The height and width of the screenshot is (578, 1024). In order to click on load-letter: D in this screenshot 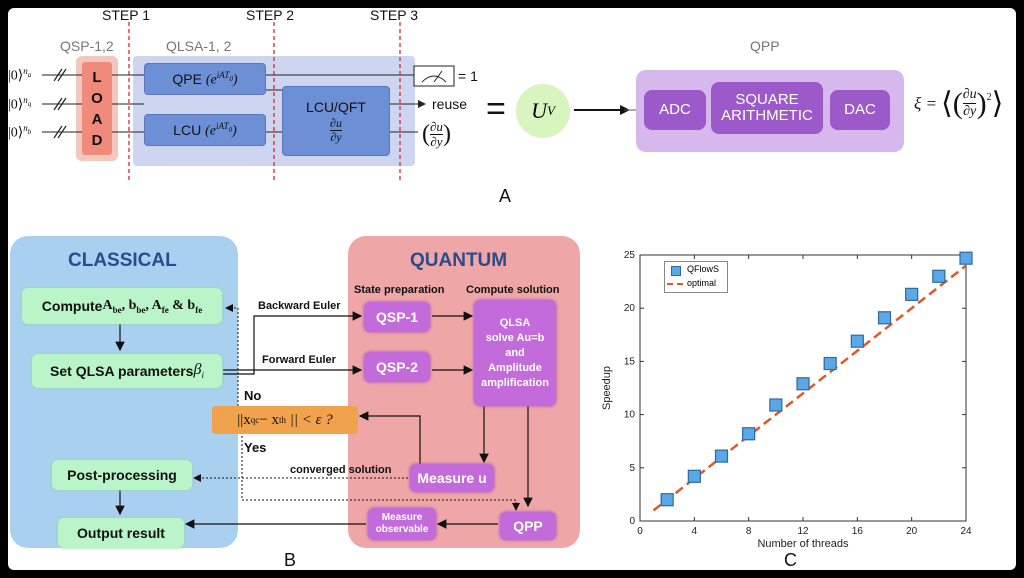, I will do `click(97, 140)`.